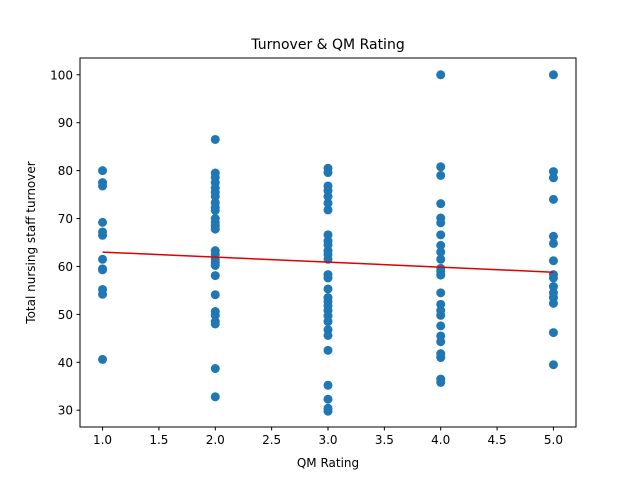  What do you see at coordinates (65, 315) in the screenshot?
I see `y-tick-label: 50` at bounding box center [65, 315].